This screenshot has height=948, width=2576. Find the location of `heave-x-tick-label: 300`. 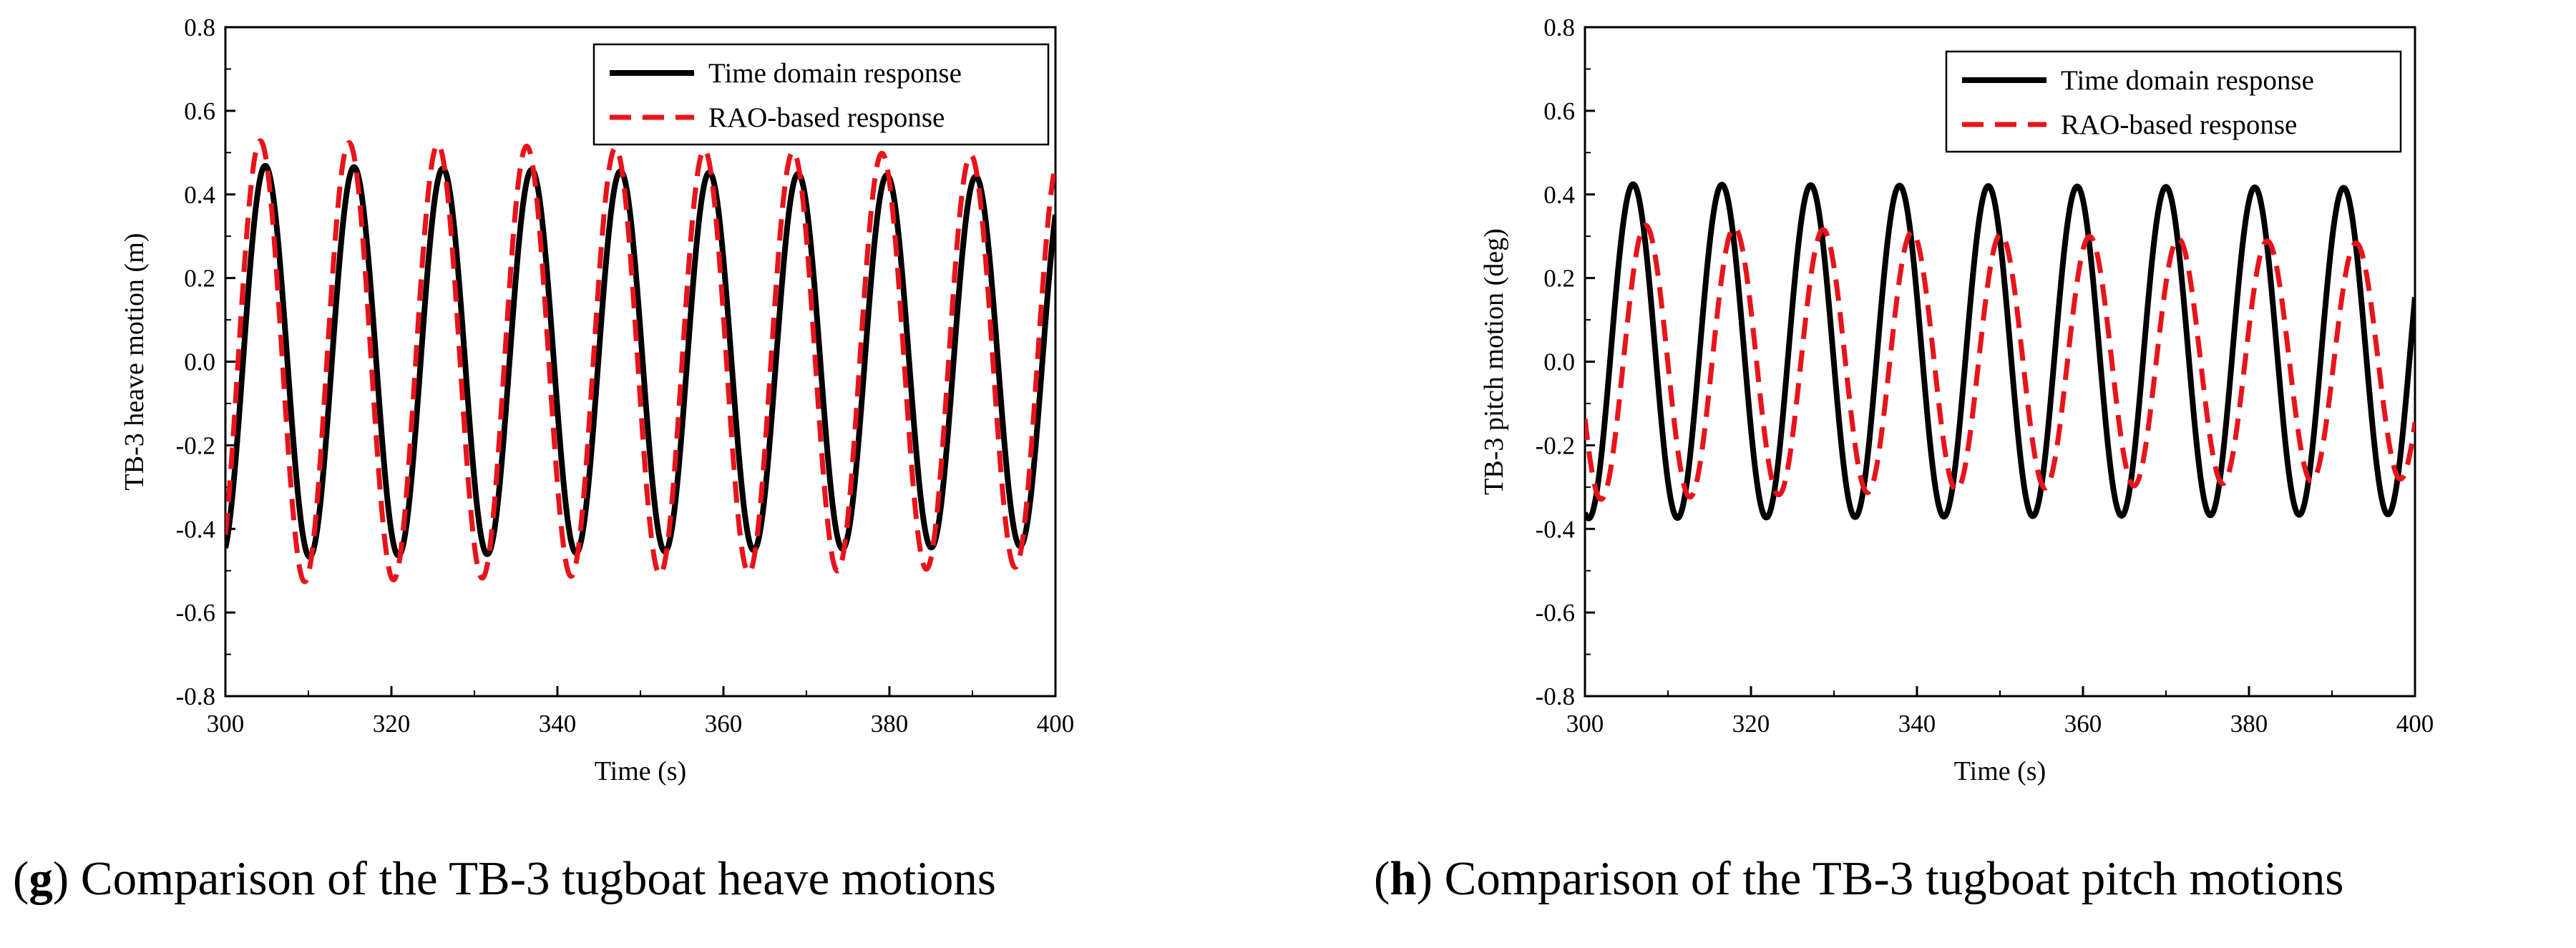

heave-x-tick-label: 300 is located at coordinates (226, 724).